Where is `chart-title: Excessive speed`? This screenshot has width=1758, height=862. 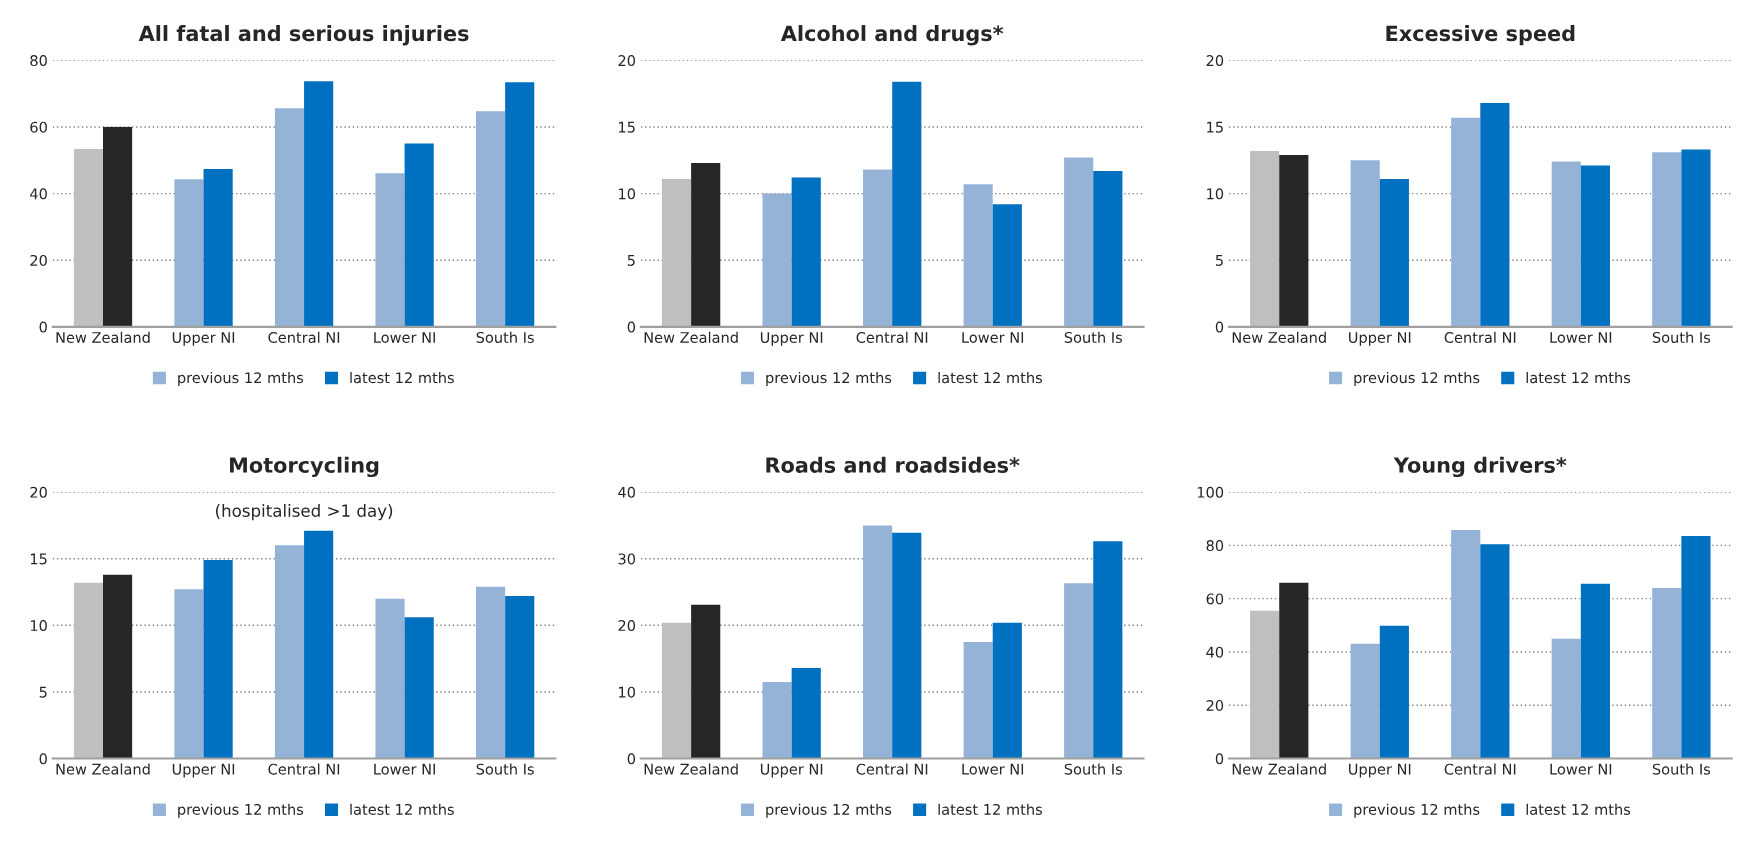
chart-title: Excessive speed is located at coordinates (1480, 35).